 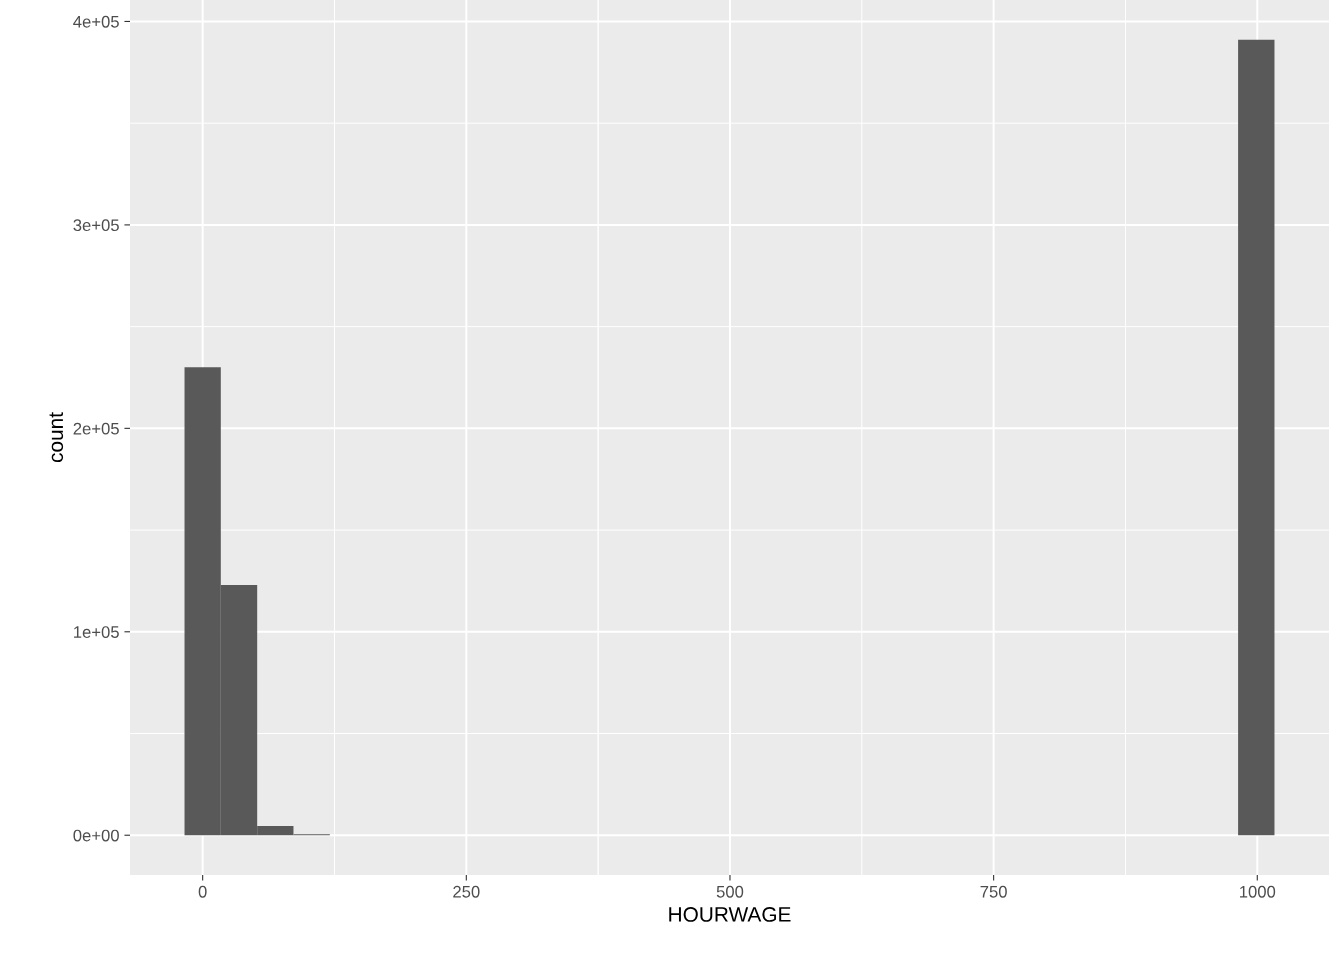 I want to click on x-tick-label: 750, so click(x=993, y=891).